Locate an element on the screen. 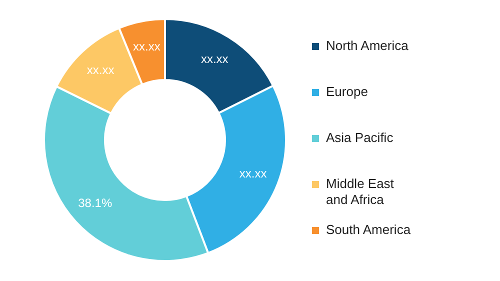 This screenshot has width=500, height=281. legend-label: Europe is located at coordinates (347, 92).